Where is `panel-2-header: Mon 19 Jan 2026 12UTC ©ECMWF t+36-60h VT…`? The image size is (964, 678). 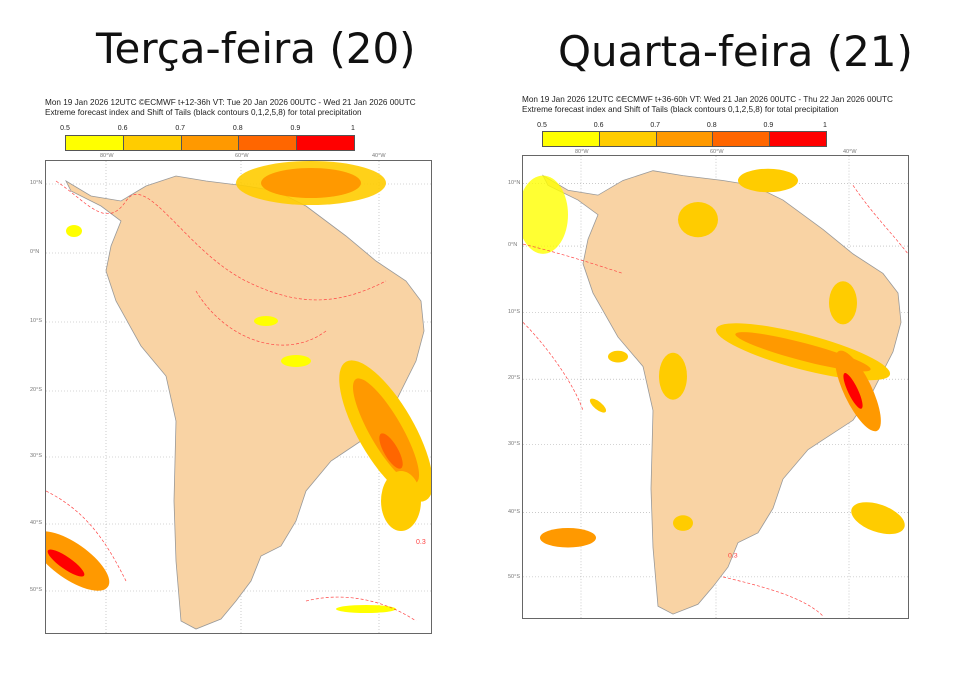
panel-2-header: Mon 19 Jan 2026 12UTC ©ECMWF t+36-60h VT… is located at coordinates (707, 105).